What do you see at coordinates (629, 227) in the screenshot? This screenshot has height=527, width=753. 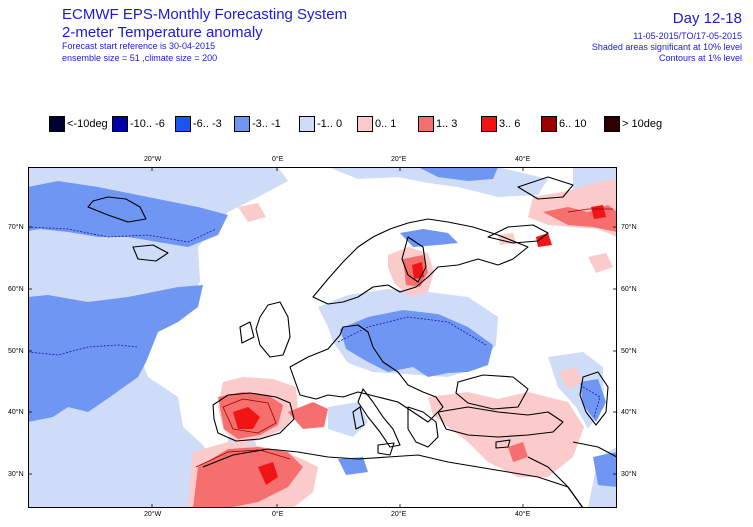 I see `lat-label-right: 70°N` at bounding box center [629, 227].